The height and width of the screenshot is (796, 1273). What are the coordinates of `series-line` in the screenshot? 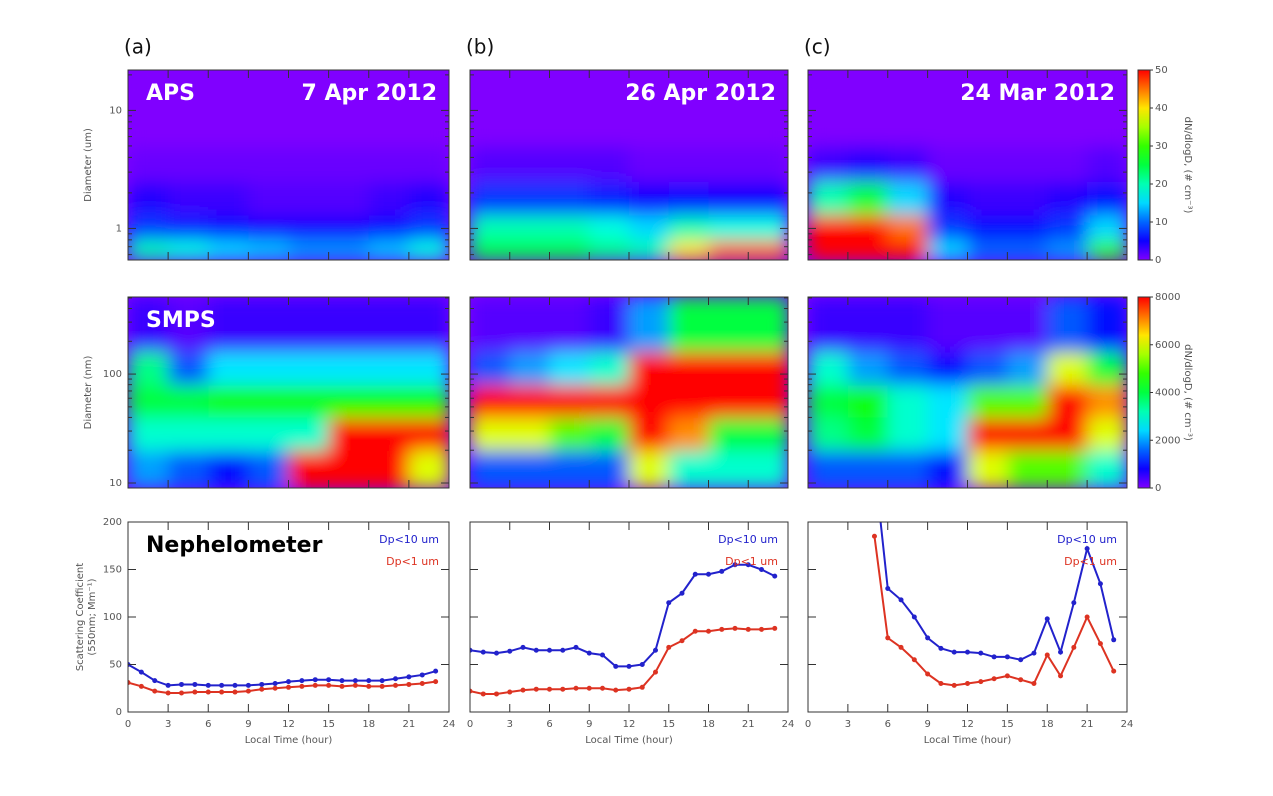 It's located at (622, 661).